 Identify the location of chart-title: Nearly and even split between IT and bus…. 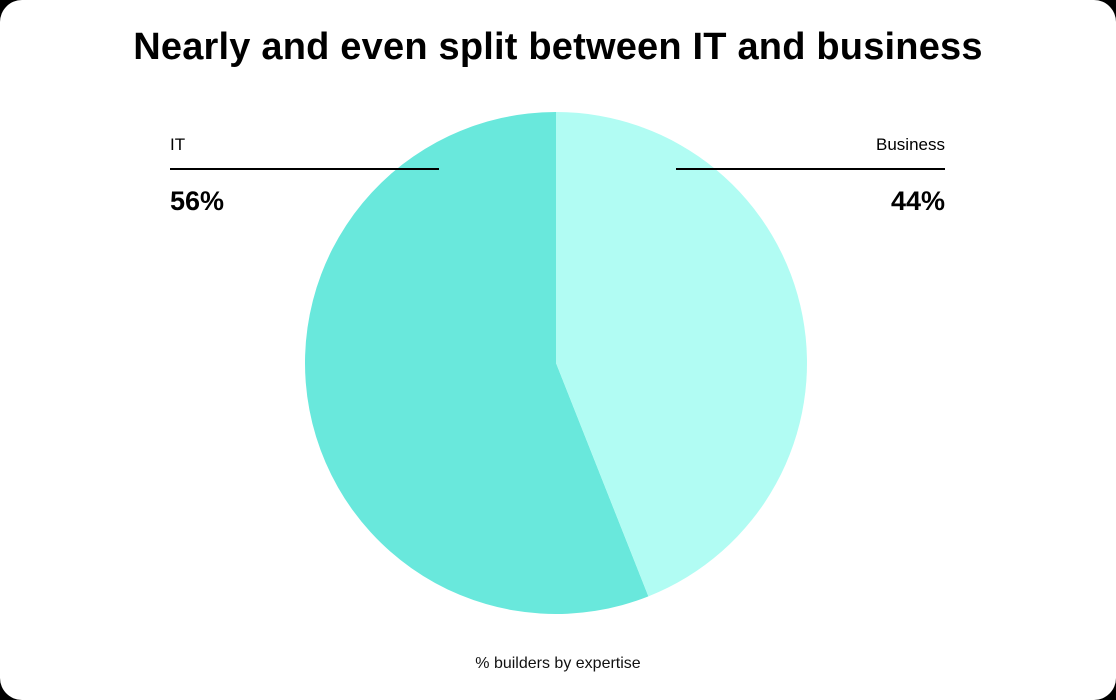
(558, 47).